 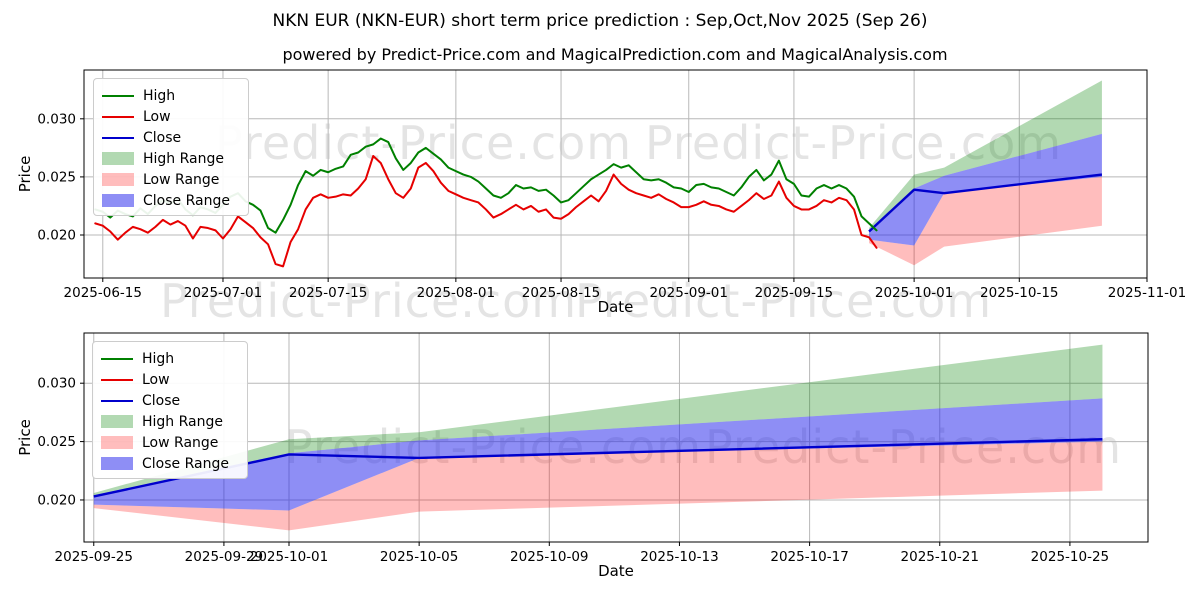 I want to click on x-tick-label: 2025-09-25, so click(x=94, y=557).